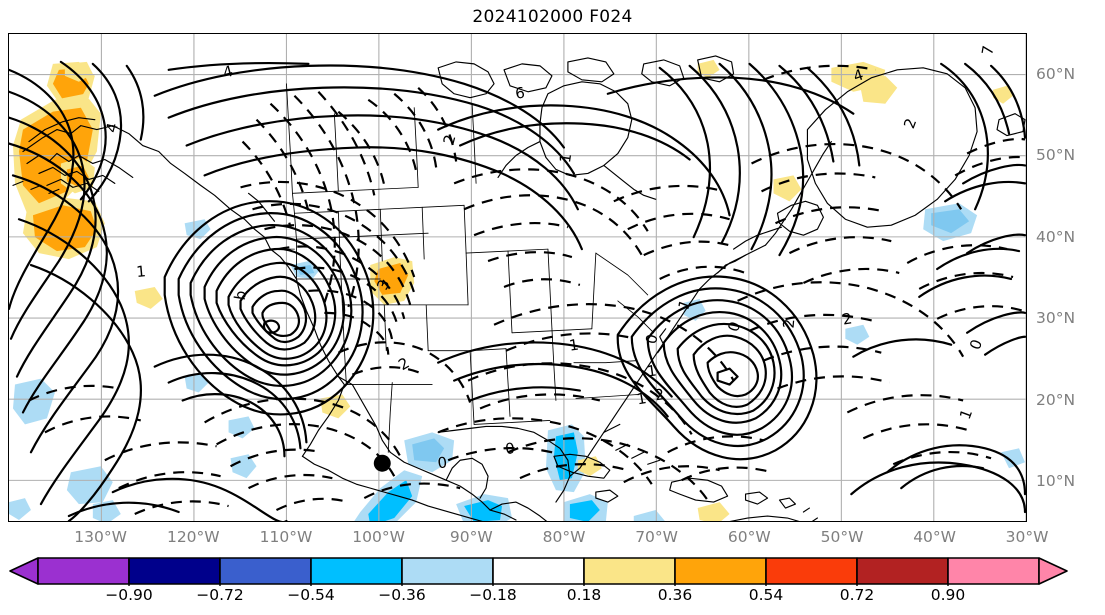 The width and height of the screenshot is (1105, 615). Describe the element at coordinates (987, 50) in the screenshot. I see `svg-text: 7` at that location.